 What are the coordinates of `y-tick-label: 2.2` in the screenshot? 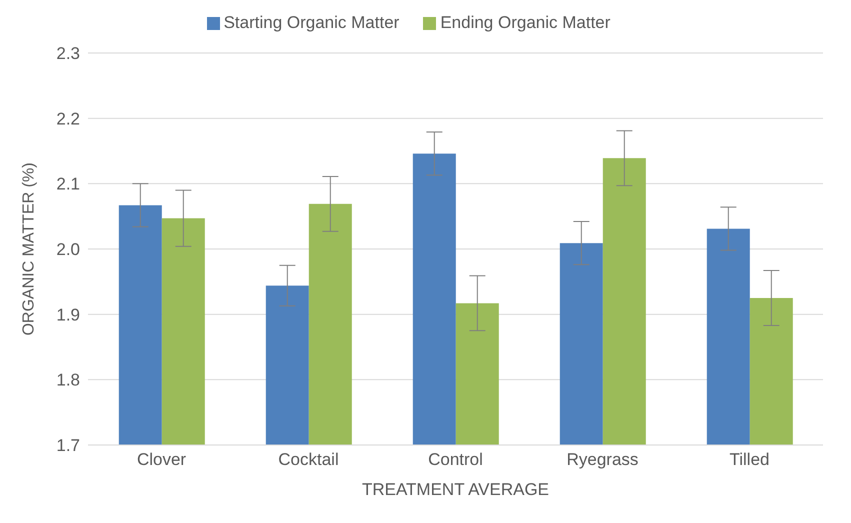 It's located at (68, 118).